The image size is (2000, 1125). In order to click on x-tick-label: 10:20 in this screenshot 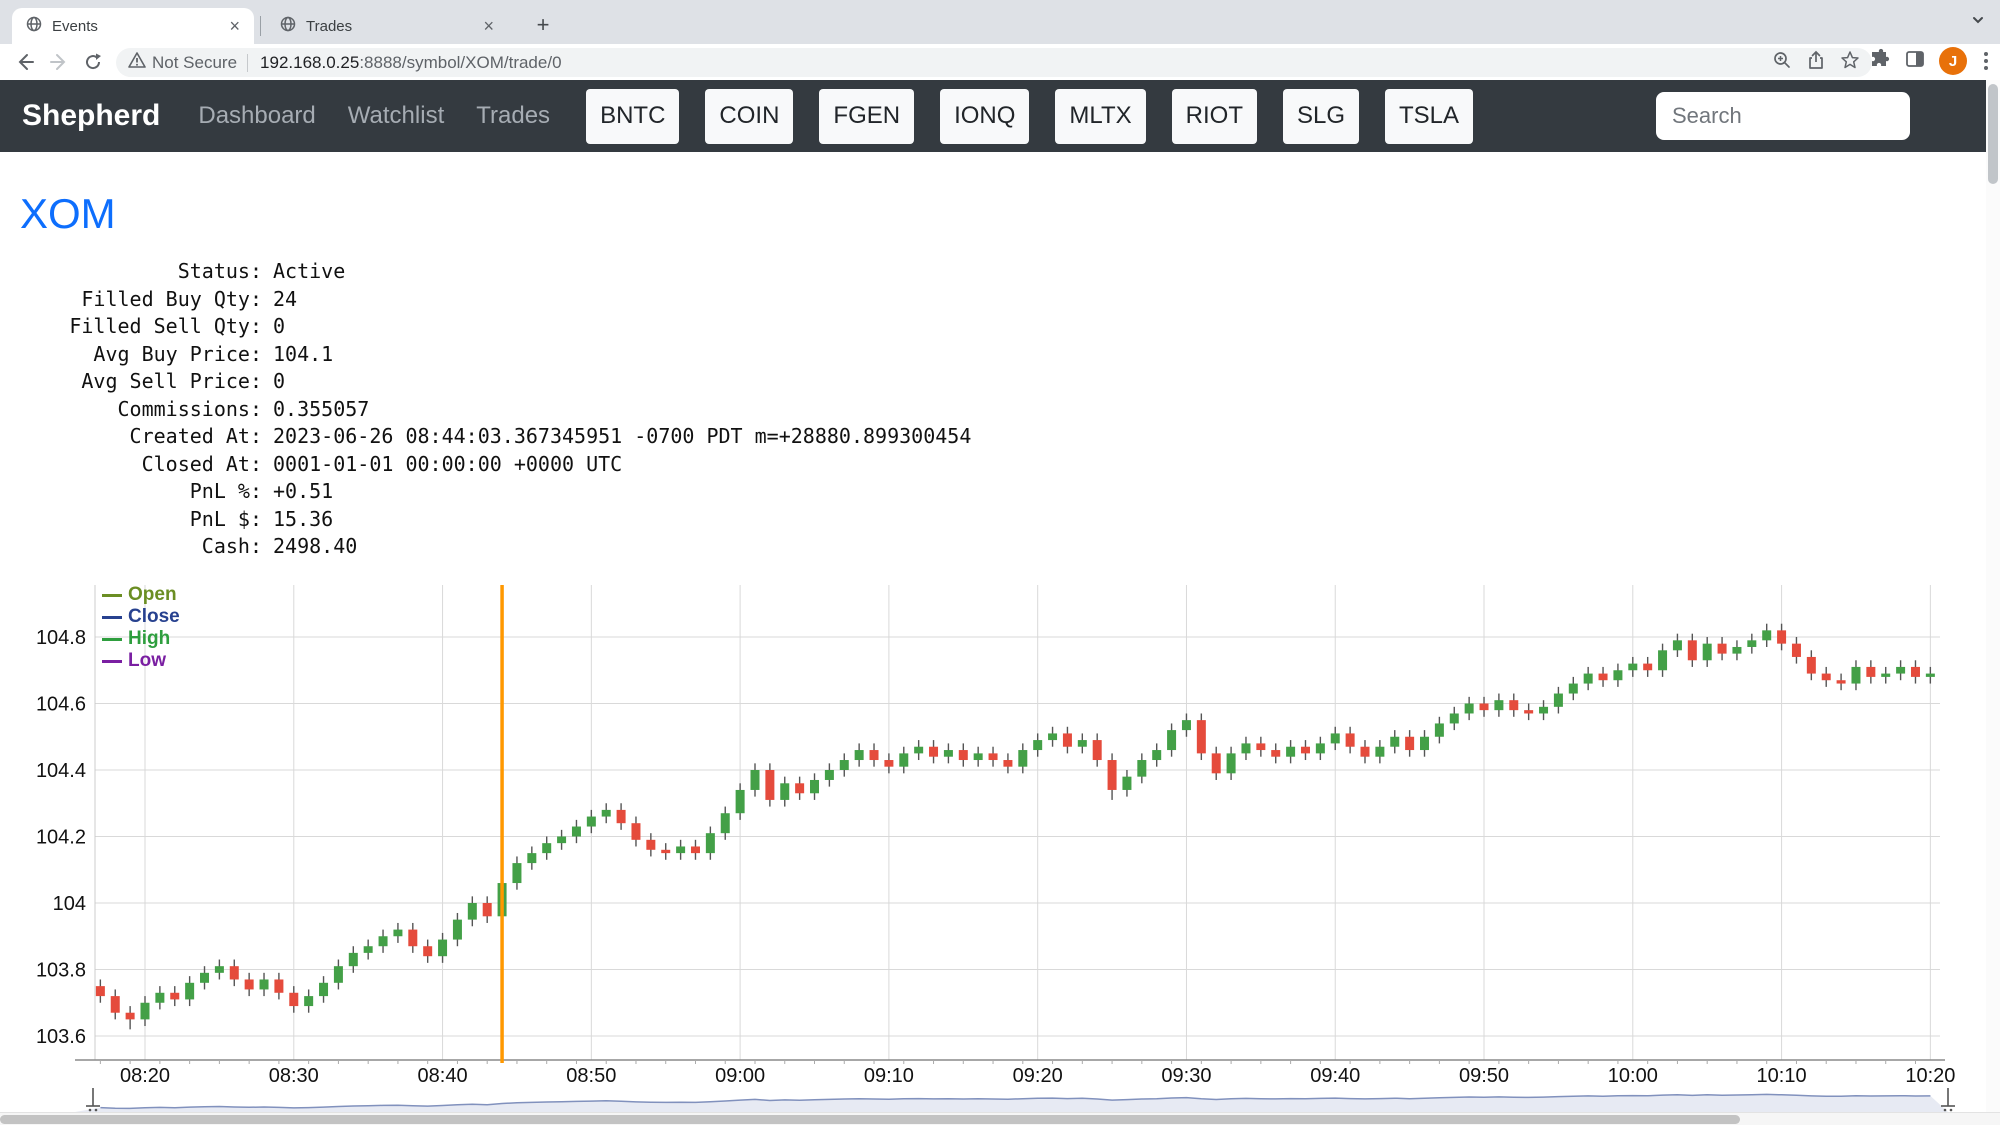, I will do `click(1930, 1076)`.